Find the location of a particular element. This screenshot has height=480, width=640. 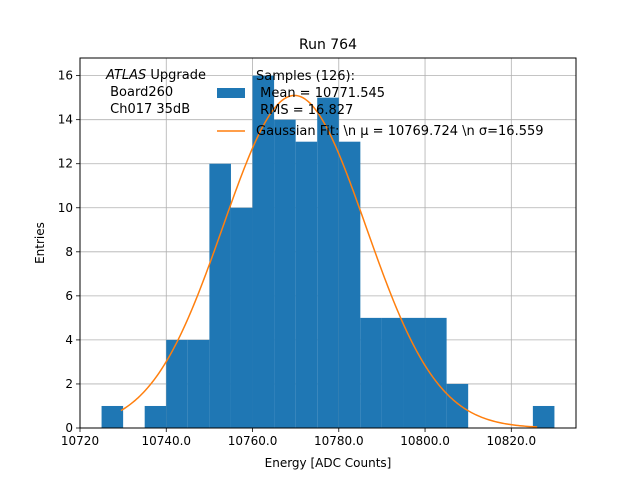

x-tick-label: 10760.0 is located at coordinates (253, 441).